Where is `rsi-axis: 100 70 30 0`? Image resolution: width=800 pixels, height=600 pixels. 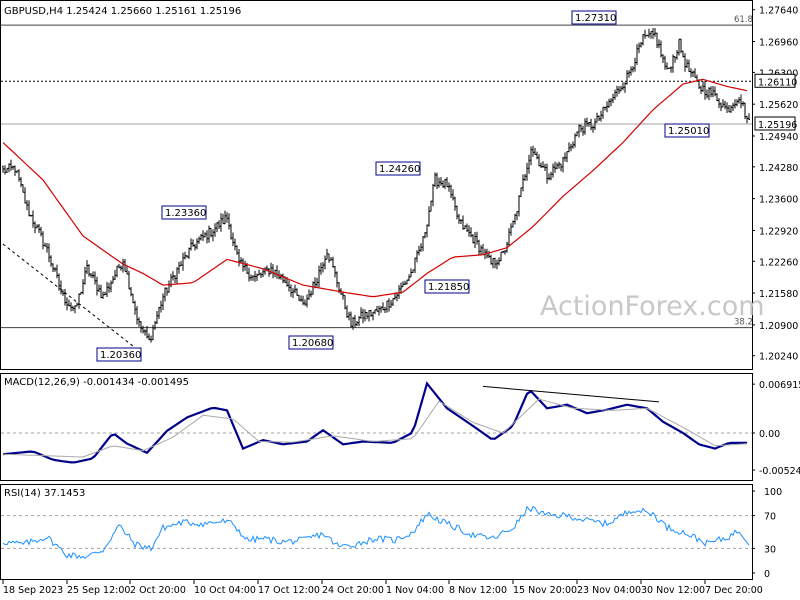
rsi-axis: 100 70 30 0 is located at coordinates (767, 533).